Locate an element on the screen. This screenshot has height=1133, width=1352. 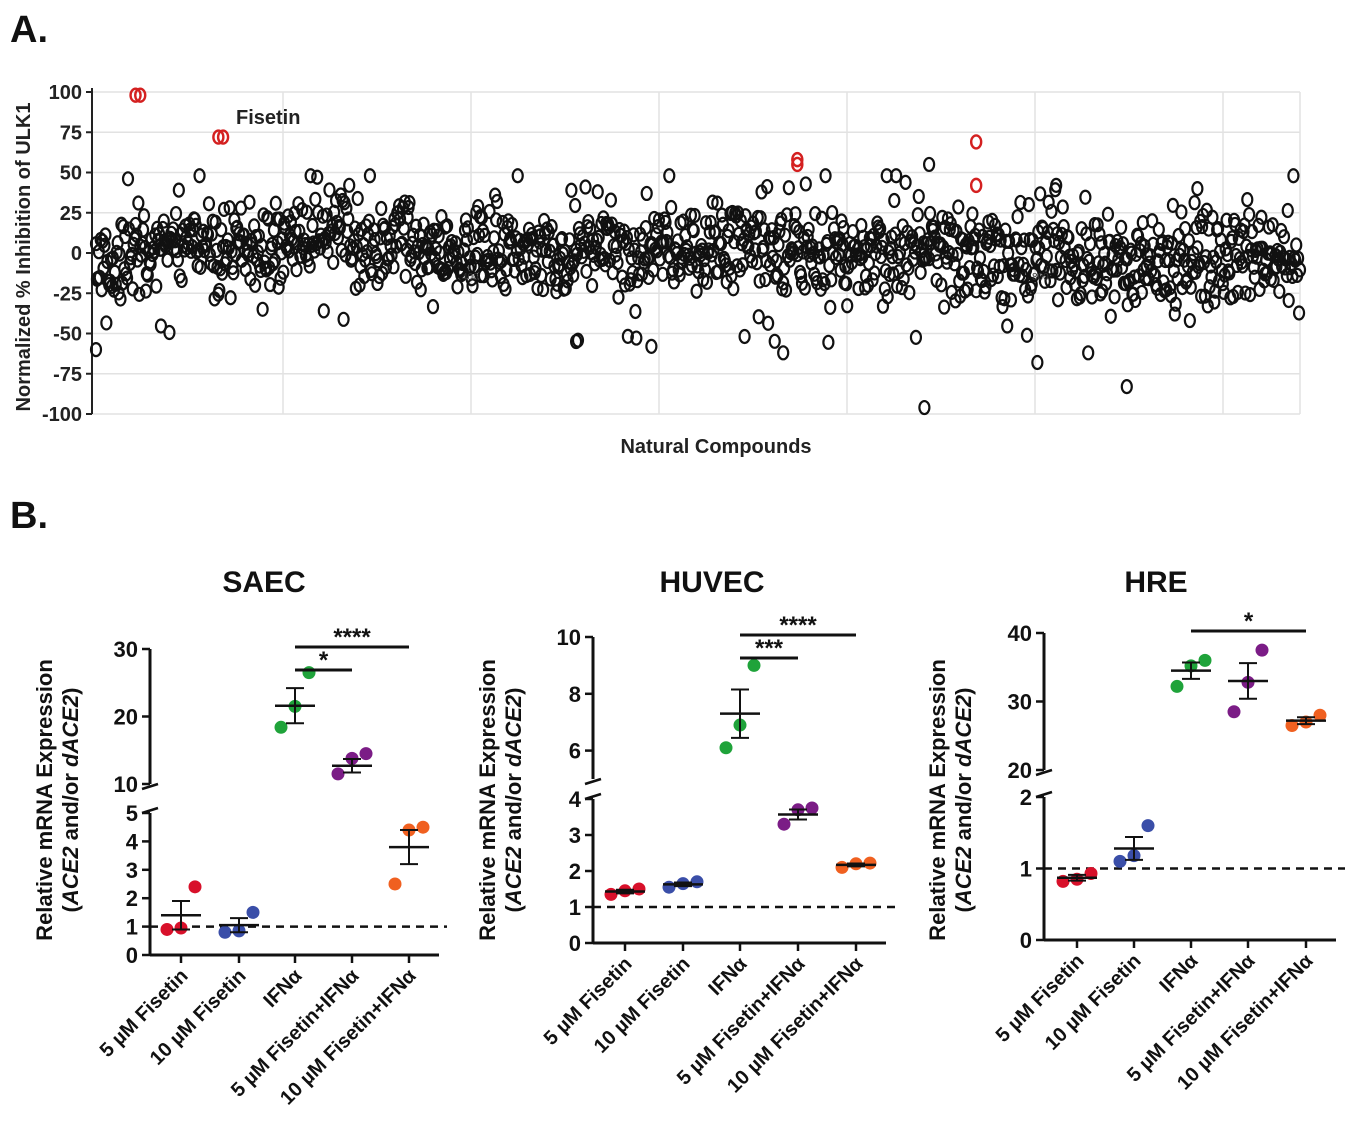
huvec-title: HUVEC is located at coordinates (711, 582).